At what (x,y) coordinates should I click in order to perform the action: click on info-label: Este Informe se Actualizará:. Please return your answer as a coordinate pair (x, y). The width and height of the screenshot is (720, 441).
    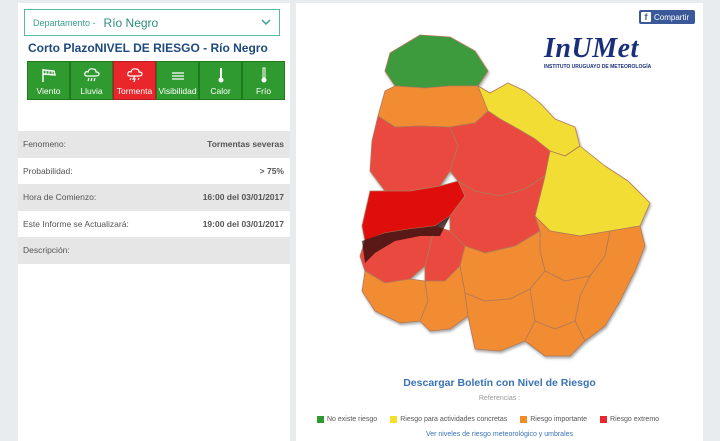
    Looking at the image, I should click on (76, 223).